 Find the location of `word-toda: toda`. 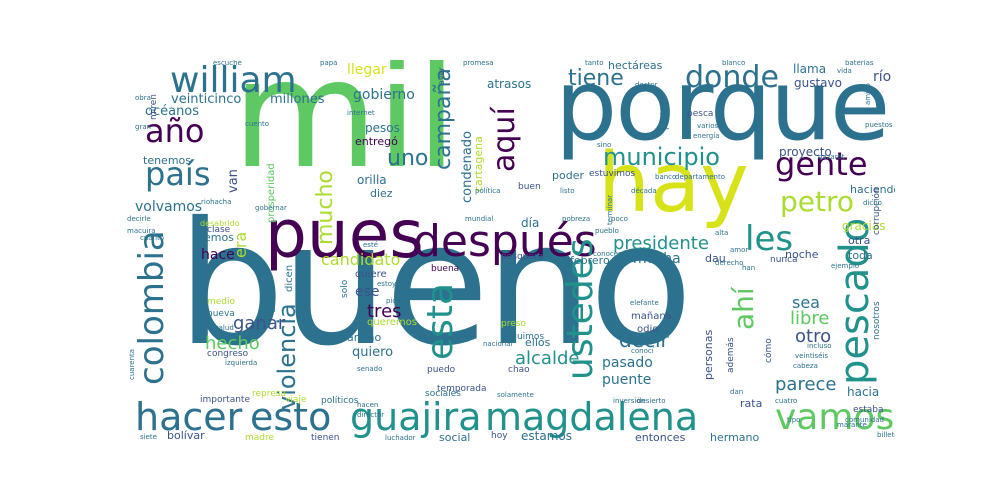

word-toda: toda is located at coordinates (860, 255).